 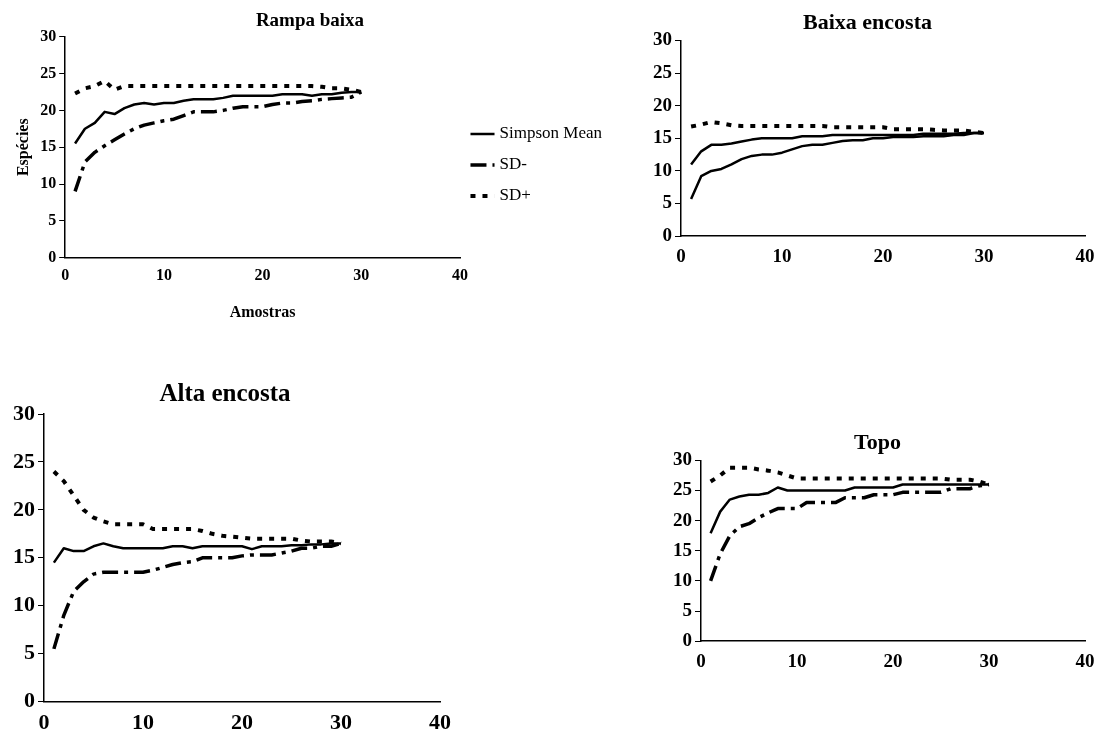 I want to click on x-axis-title: Amostras, so click(x=262, y=311).